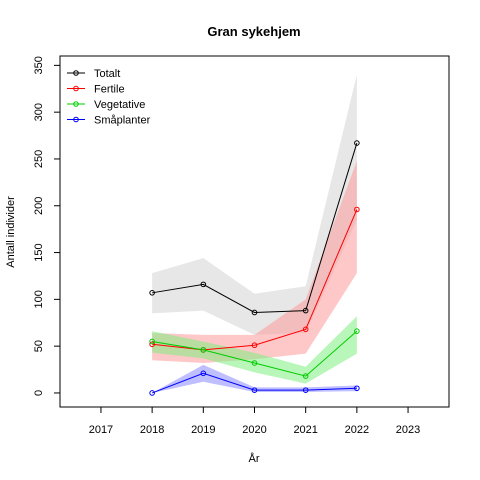 The width and height of the screenshot is (480, 480). Describe the element at coordinates (305, 329) in the screenshot. I see `point-fertile-2021` at that location.